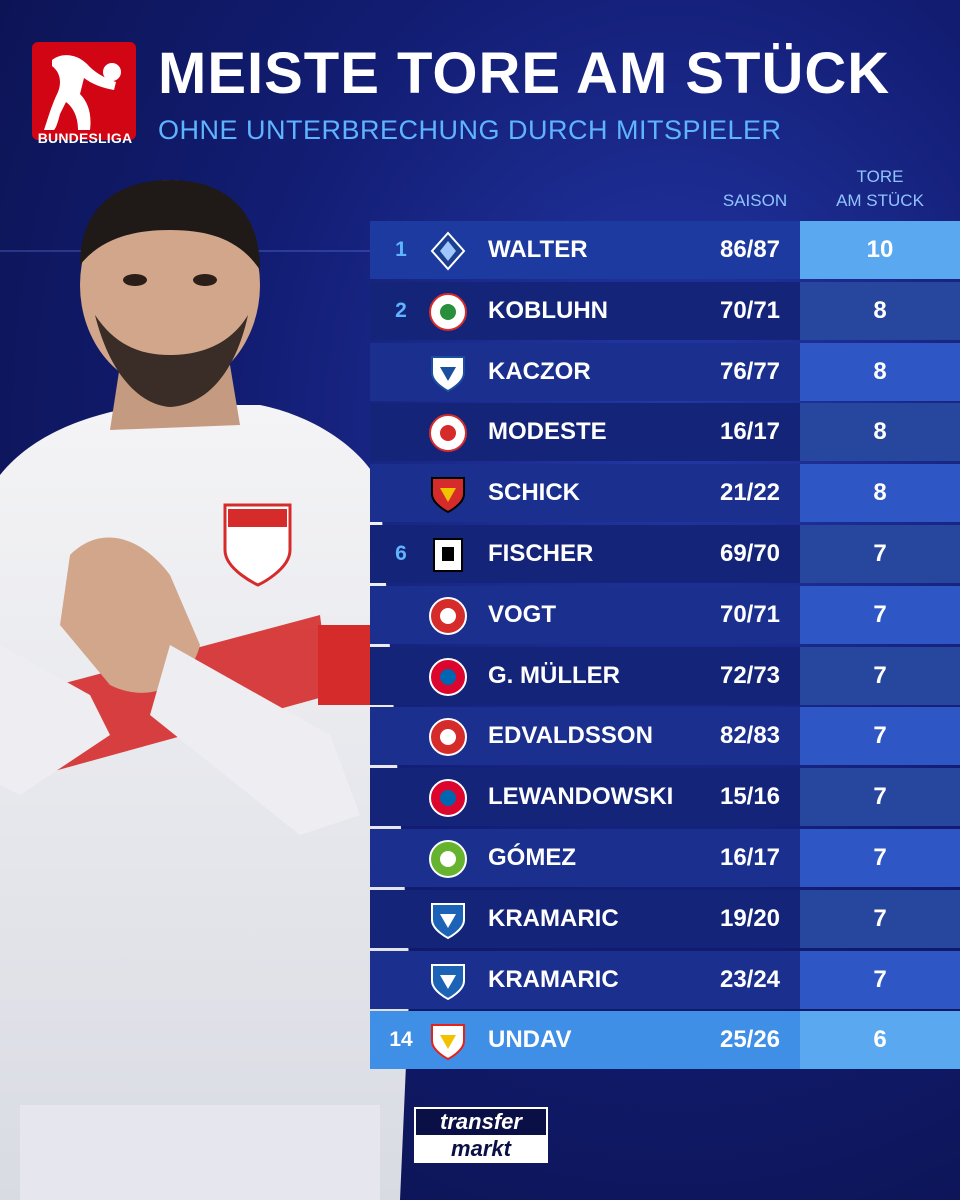 This screenshot has height=1200, width=960. I want to click on player-name-cell: GÓMEZ, so click(532, 857).